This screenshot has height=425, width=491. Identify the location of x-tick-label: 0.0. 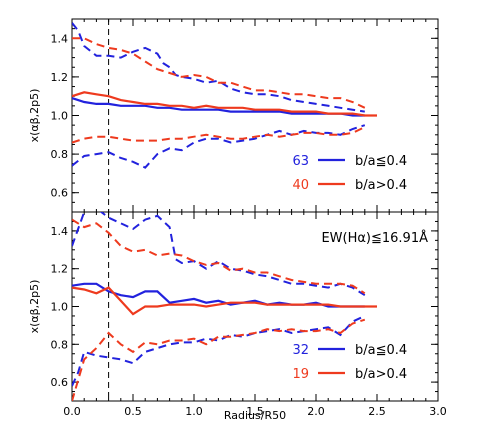
(72, 411).